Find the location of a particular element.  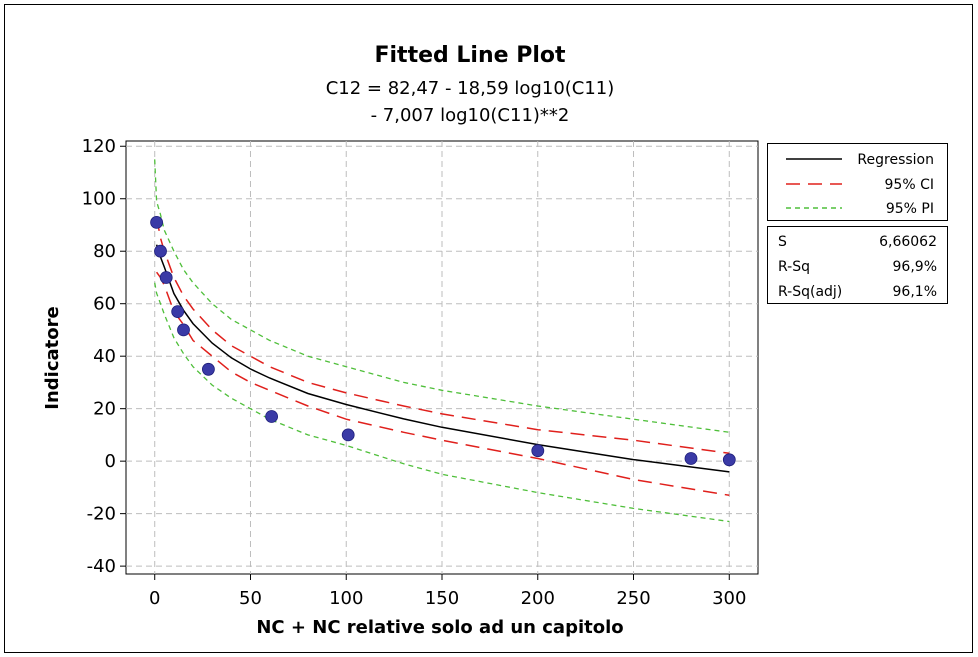

legend-regression-label: Regression is located at coordinates (895, 160).